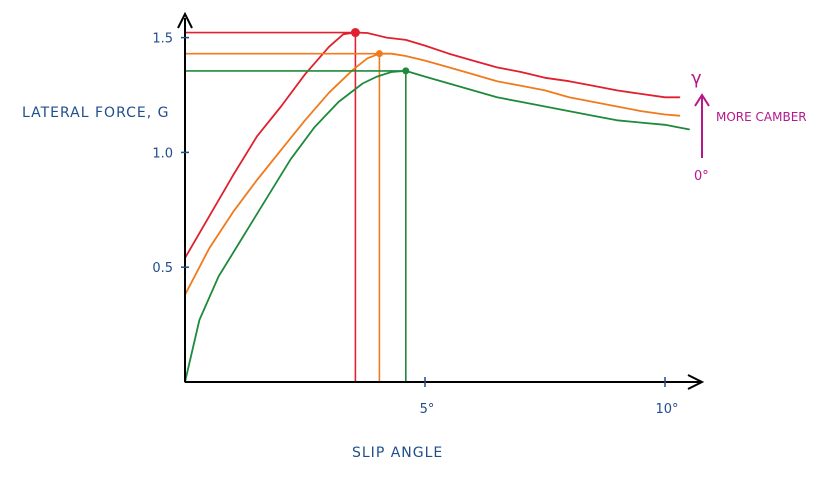 This screenshot has width=834, height=479. I want to click on camber-annotation: γ MORE CAMBER 0°, so click(749, 126).